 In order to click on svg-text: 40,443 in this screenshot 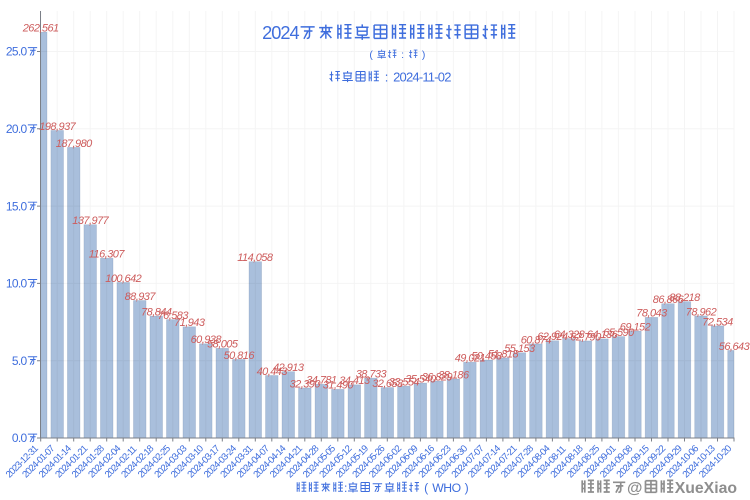, I will do `click(273, 372)`.